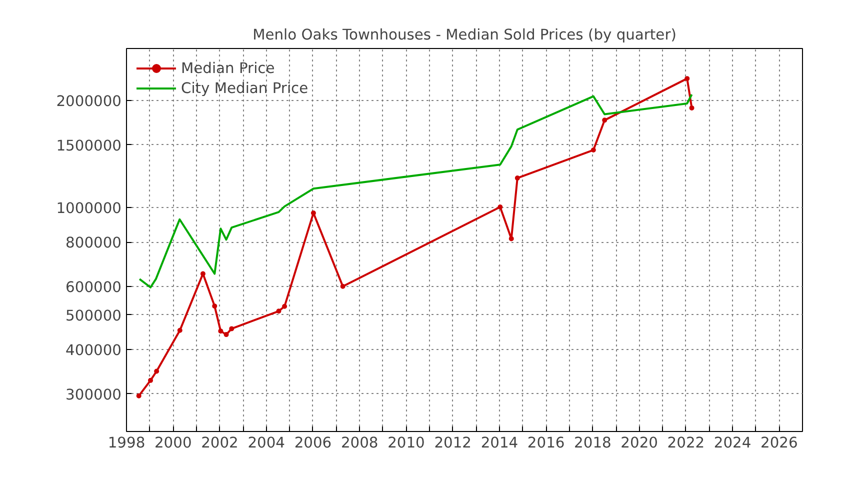 The height and width of the screenshot is (480, 844). What do you see at coordinates (173, 443) in the screenshot?
I see `x-tick-label: 2000` at bounding box center [173, 443].